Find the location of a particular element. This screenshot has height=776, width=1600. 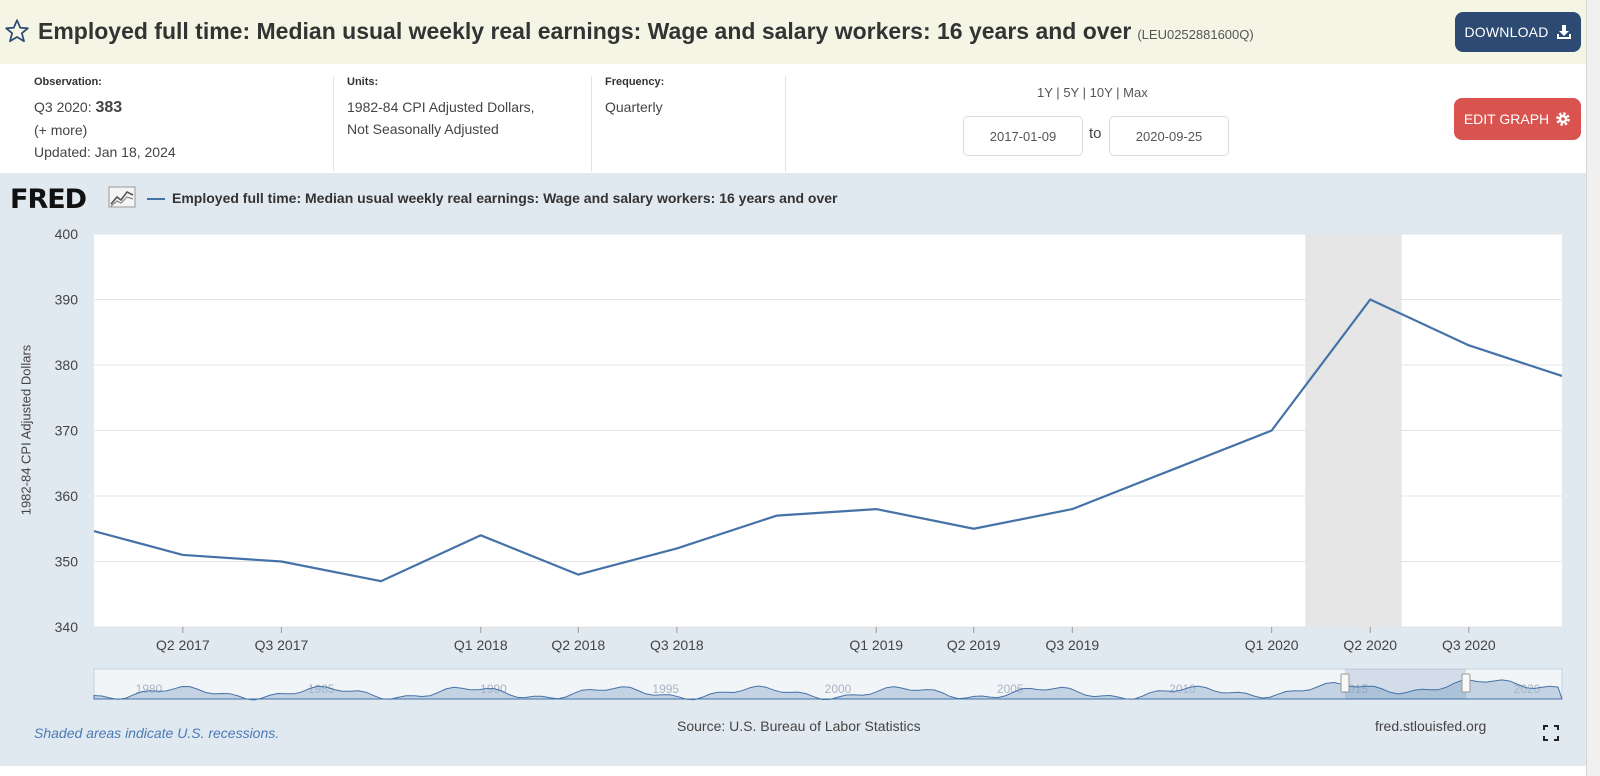

units-line-1: 1982-84 CPI Adjusted Dollars, is located at coordinates (441, 107).